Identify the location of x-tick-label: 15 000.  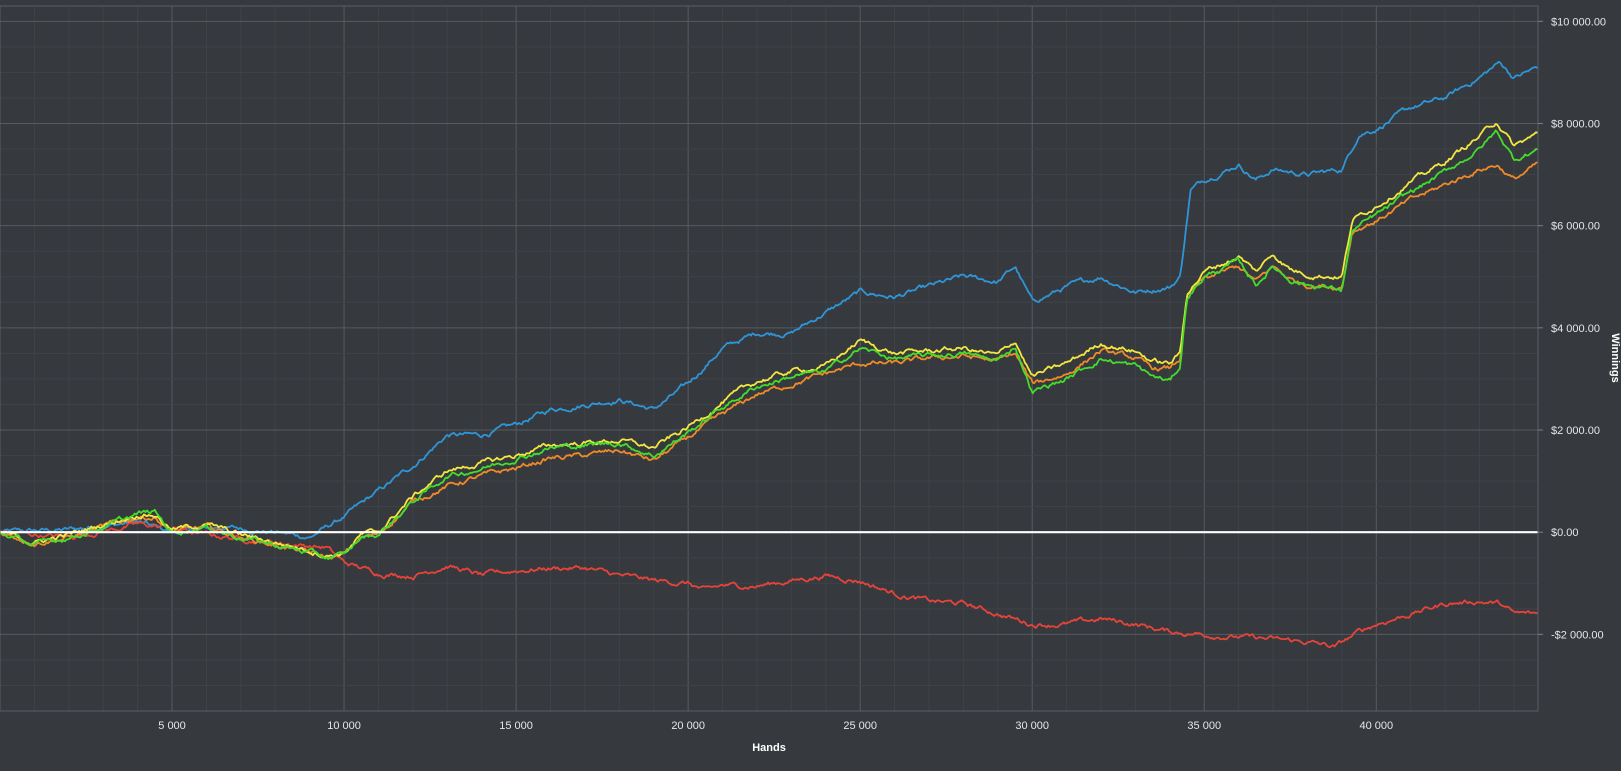
(516, 726).